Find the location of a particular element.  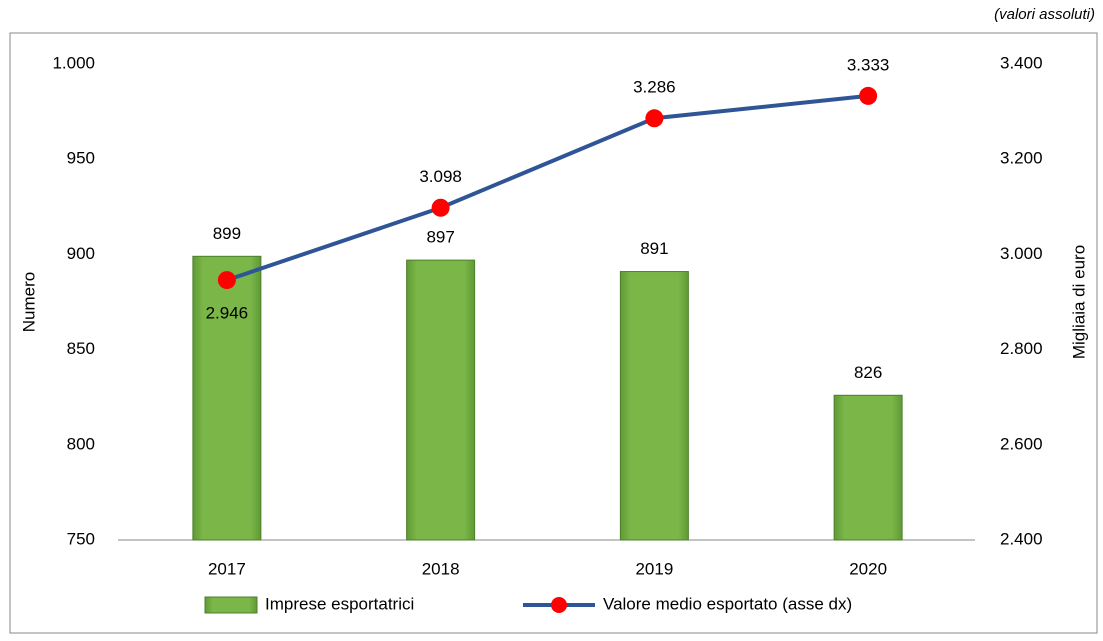

x-tick-label: 2019 is located at coordinates (654, 568).